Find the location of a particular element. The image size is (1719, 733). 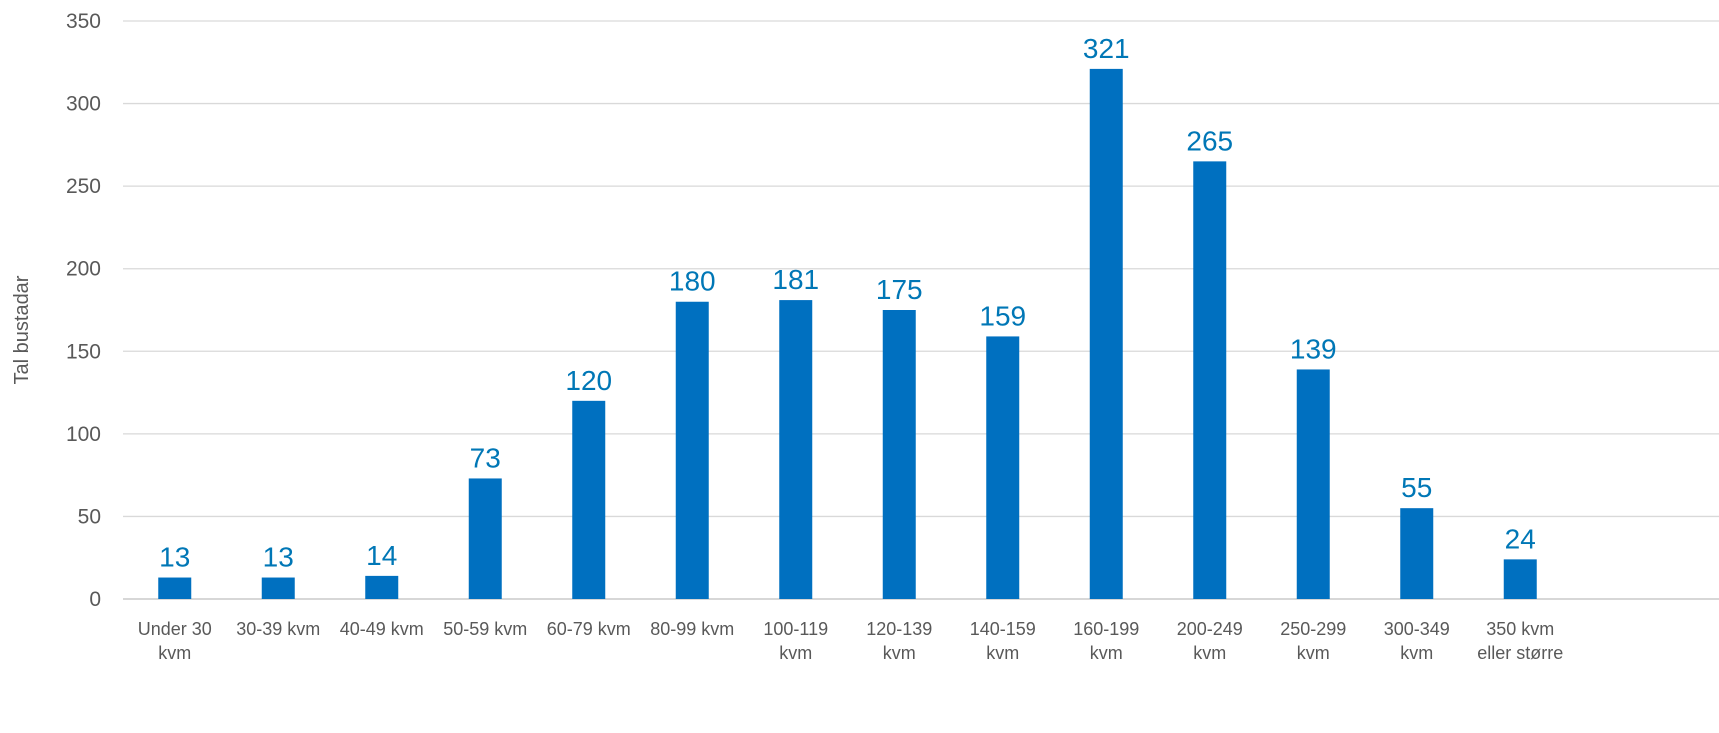

x-tick-label-line: 250-299 is located at coordinates (1313, 629).